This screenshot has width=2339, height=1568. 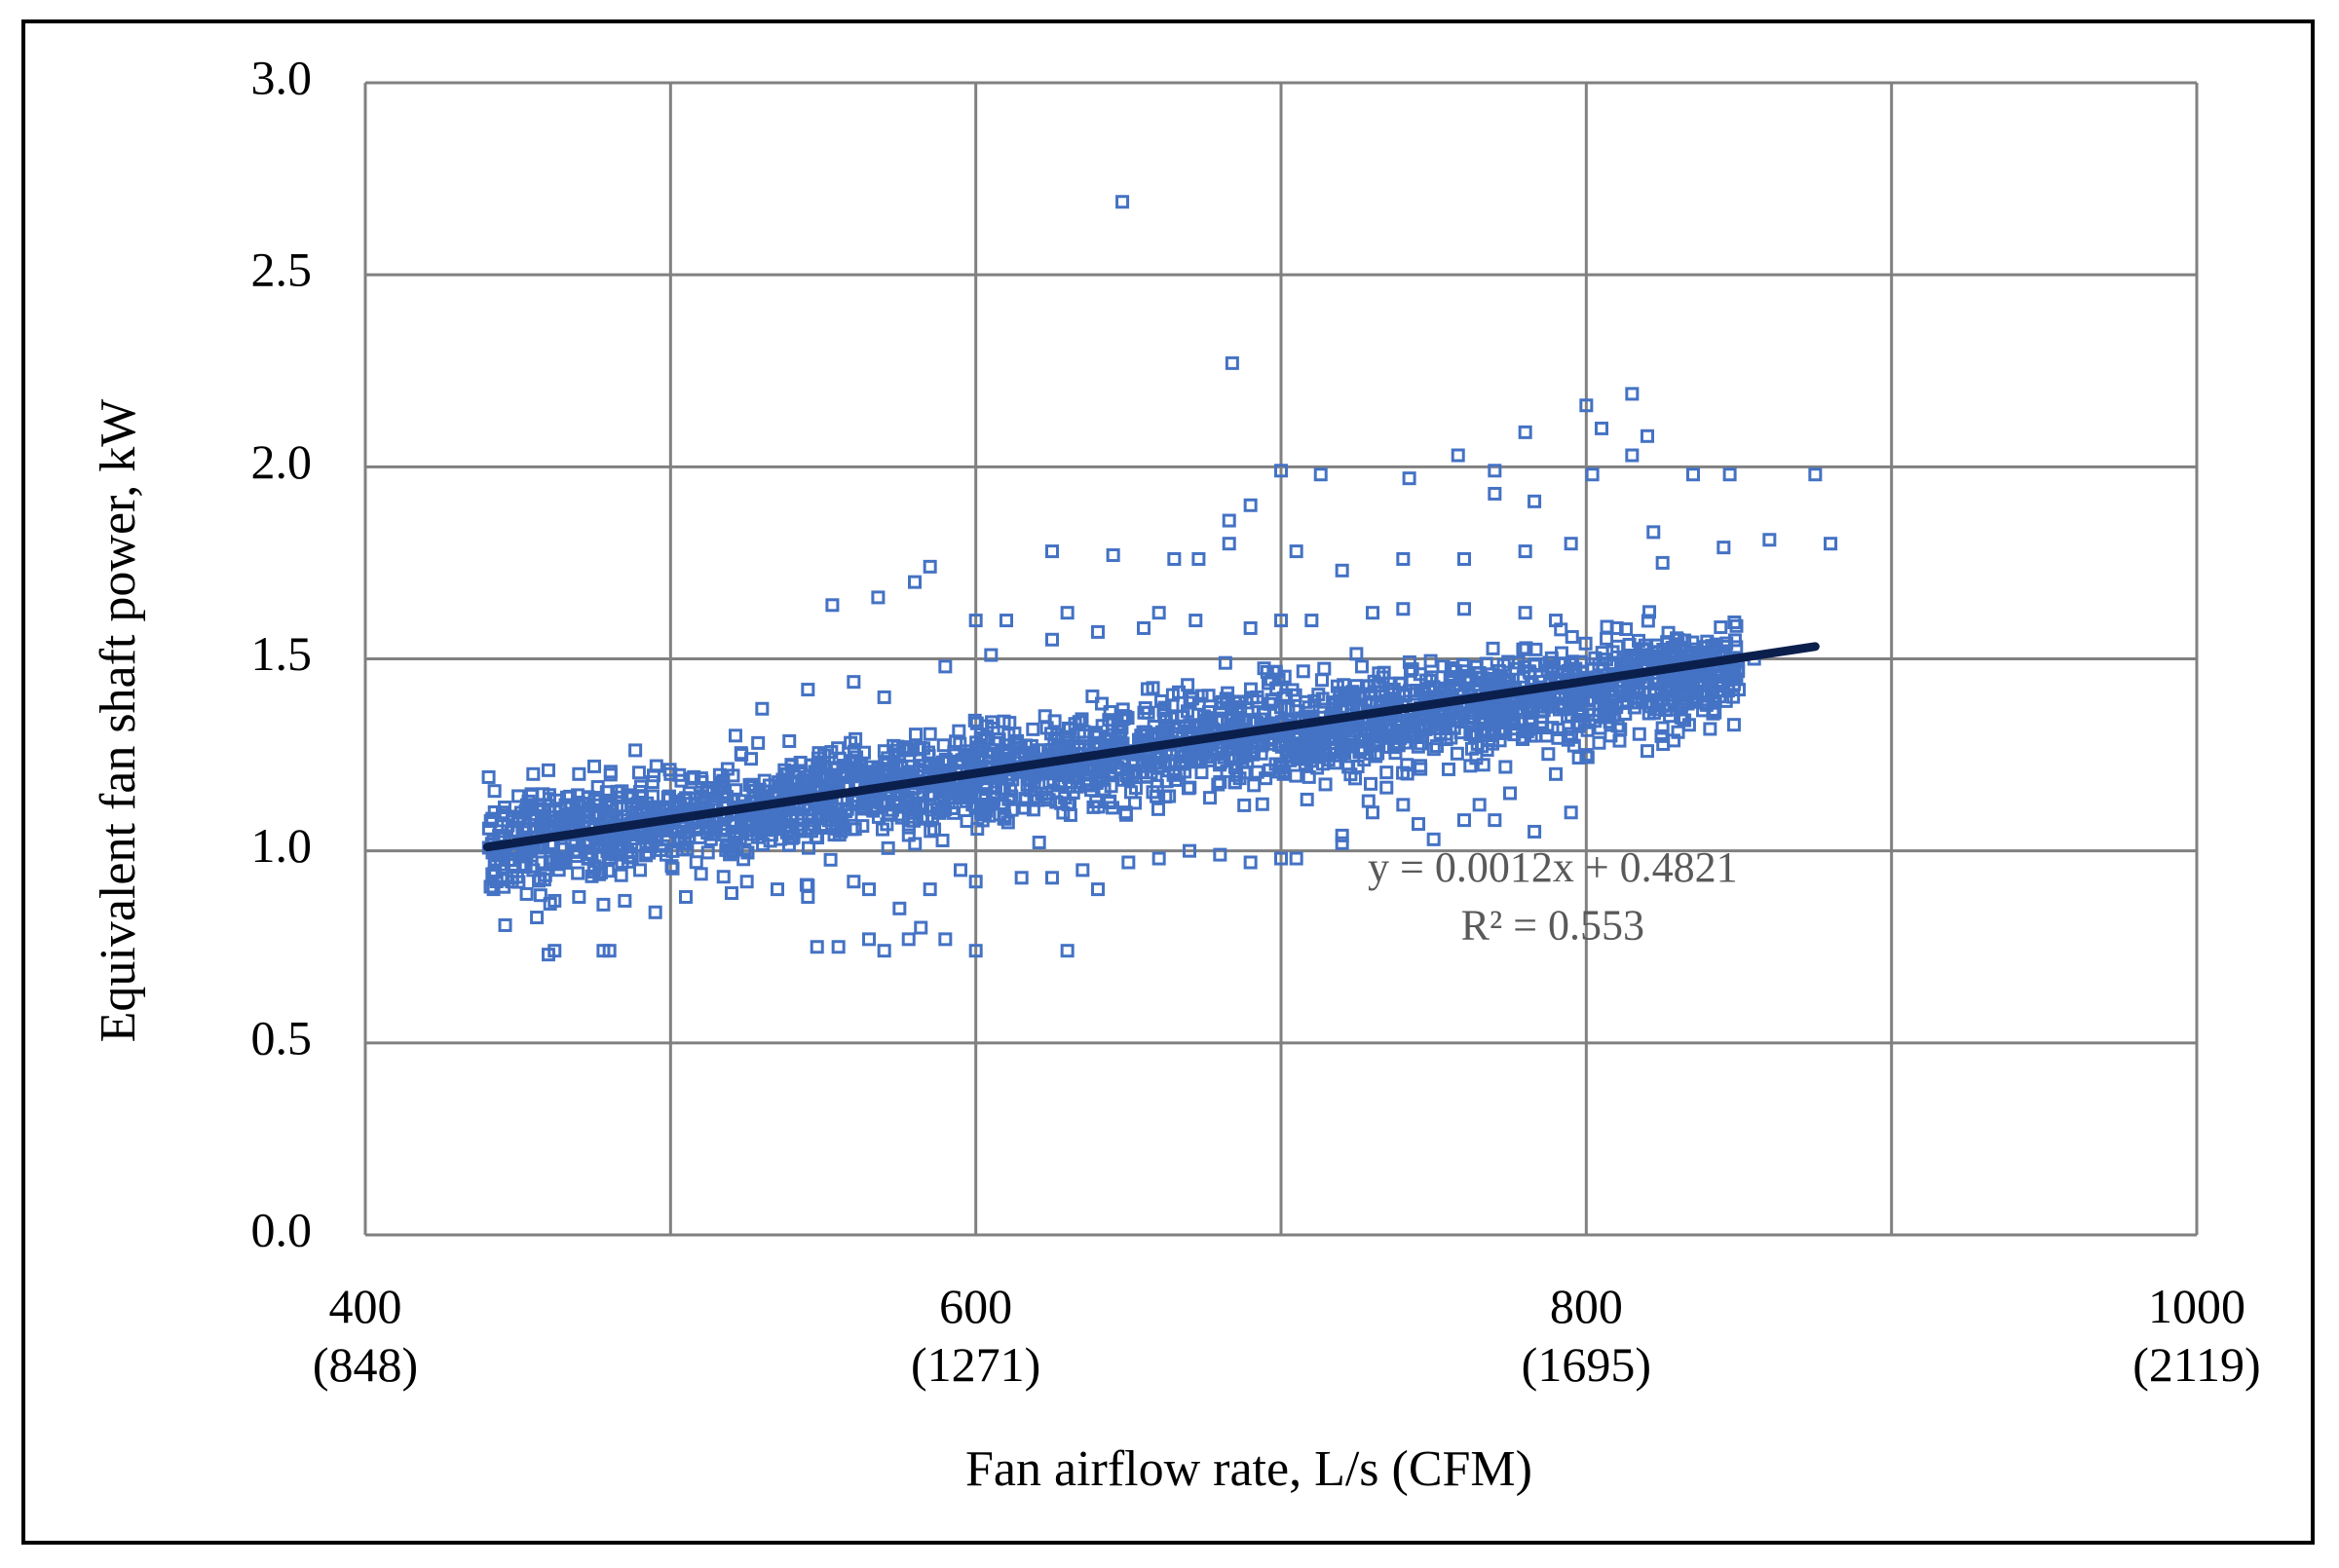 What do you see at coordinates (663, 846) in the screenshot?
I see `data-point-cloud-2060` at bounding box center [663, 846].